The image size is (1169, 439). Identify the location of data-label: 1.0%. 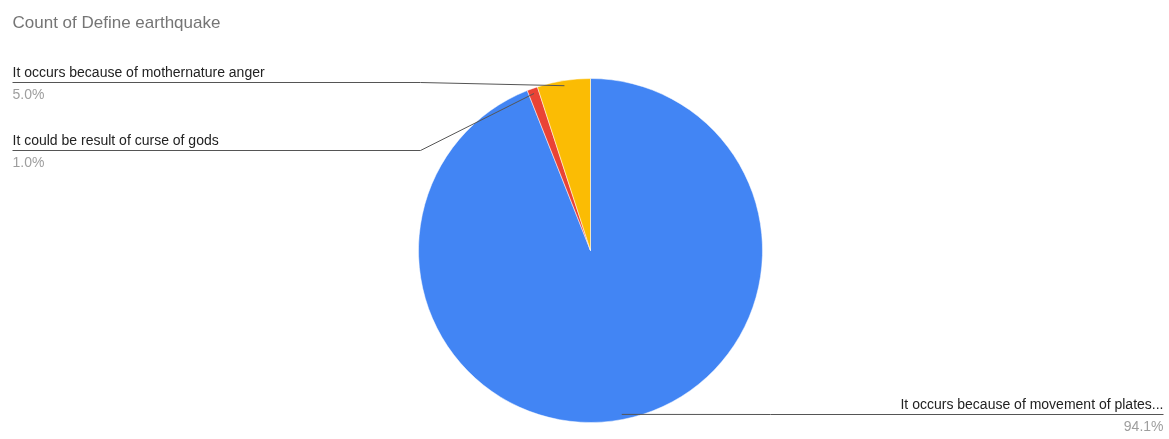
(28, 161).